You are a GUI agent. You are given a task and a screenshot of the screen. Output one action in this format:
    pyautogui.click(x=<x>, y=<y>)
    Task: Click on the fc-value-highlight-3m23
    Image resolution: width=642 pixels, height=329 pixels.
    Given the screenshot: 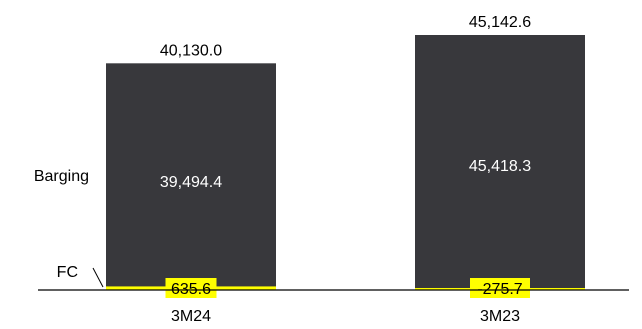 What is the action you would take?
    pyautogui.click(x=500, y=288)
    